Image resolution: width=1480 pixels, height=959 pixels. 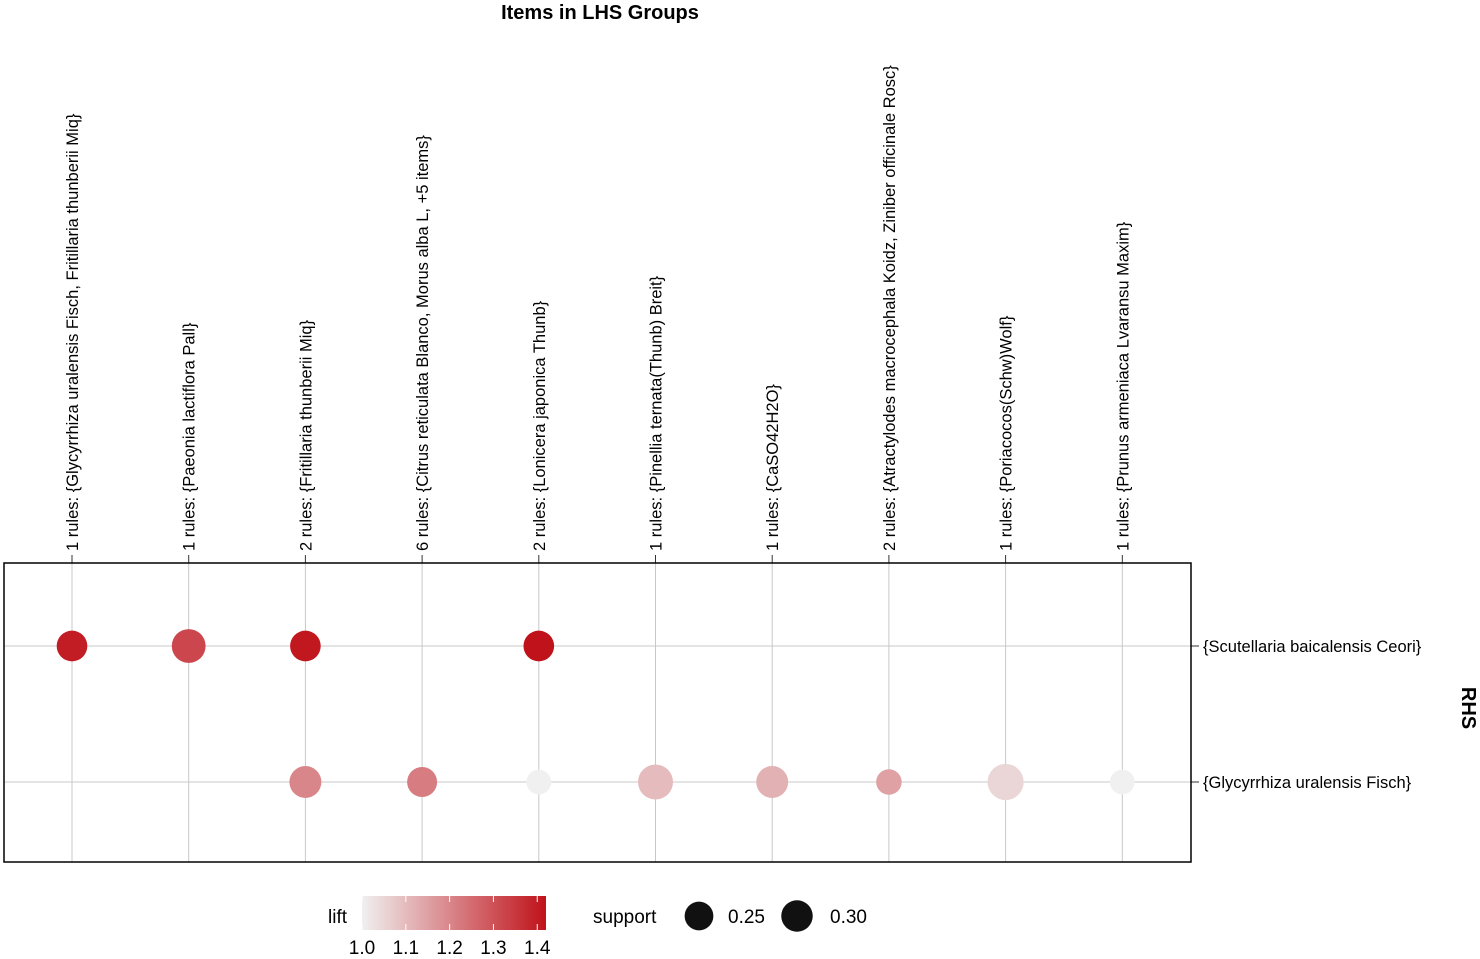 I want to click on rhs-item-label: {Scutellaria baicalensis Ceori}, so click(x=1312, y=647).